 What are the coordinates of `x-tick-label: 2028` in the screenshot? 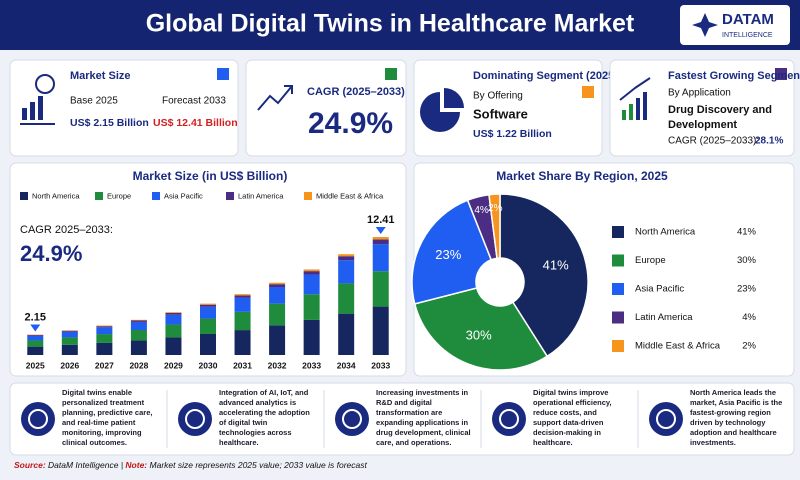 It's located at (138, 365).